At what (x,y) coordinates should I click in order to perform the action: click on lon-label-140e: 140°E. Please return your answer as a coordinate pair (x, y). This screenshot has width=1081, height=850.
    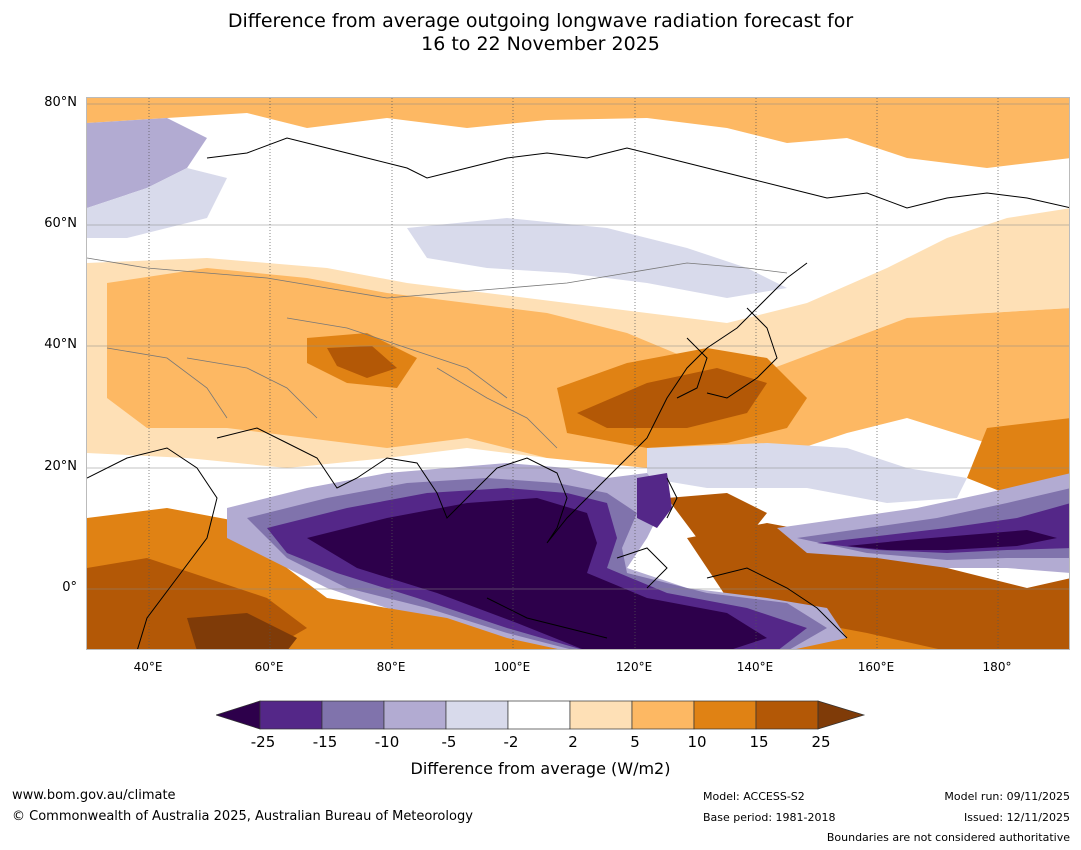
    Looking at the image, I should click on (755, 667).